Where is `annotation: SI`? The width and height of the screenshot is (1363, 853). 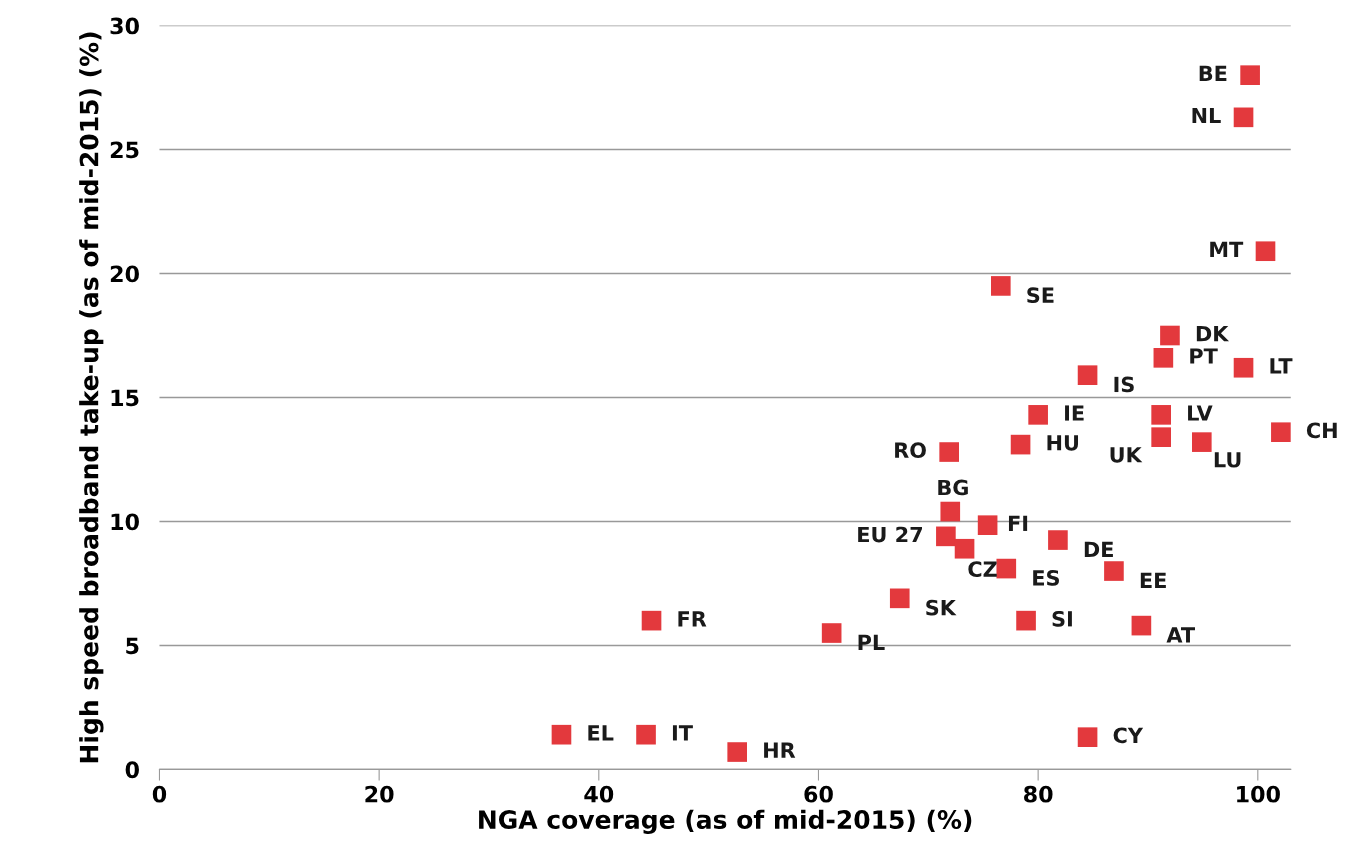 annotation: SI is located at coordinates (1062, 618).